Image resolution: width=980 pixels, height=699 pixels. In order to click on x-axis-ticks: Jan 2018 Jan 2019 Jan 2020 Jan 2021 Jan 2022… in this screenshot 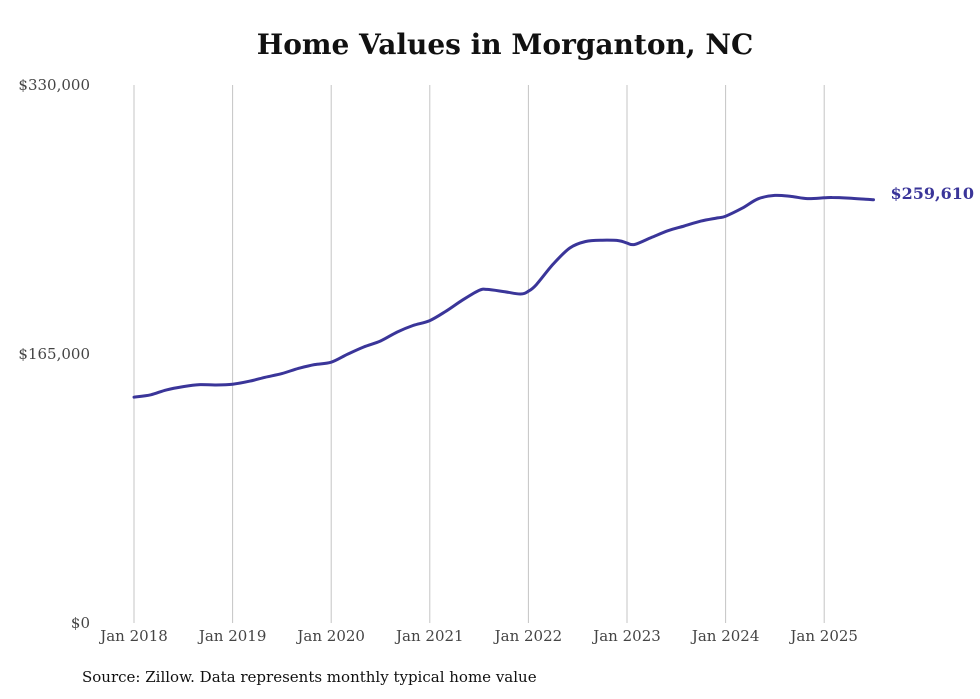, I will do `click(478, 636)`.